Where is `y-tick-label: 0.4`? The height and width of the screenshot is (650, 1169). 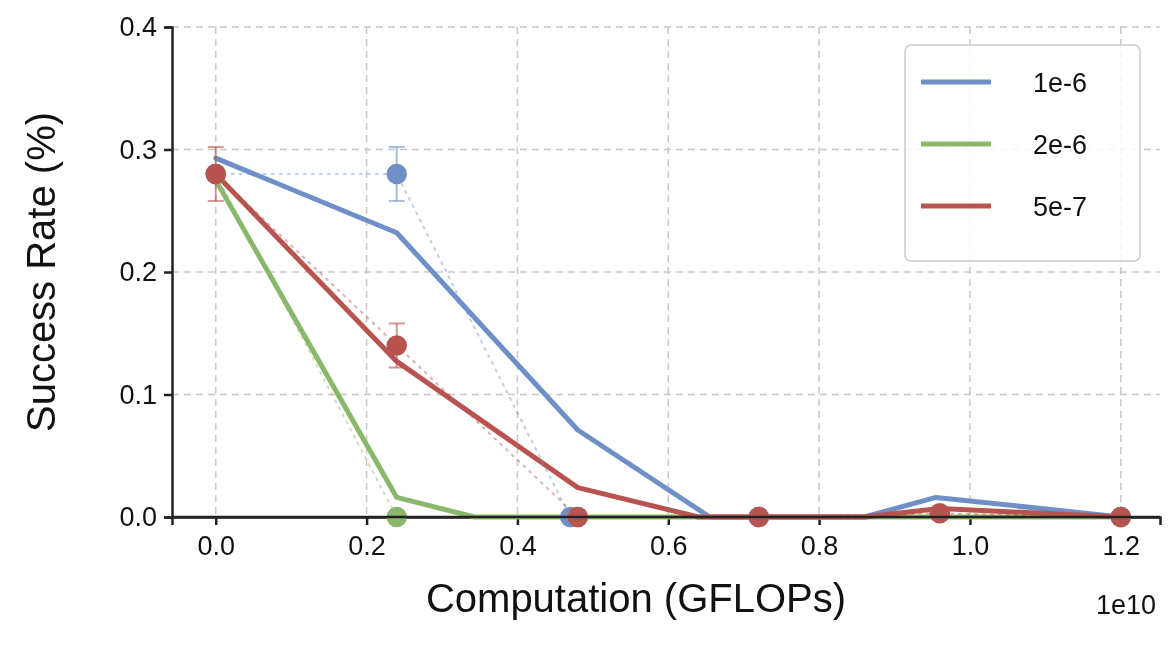
y-tick-label: 0.4 is located at coordinates (138, 27).